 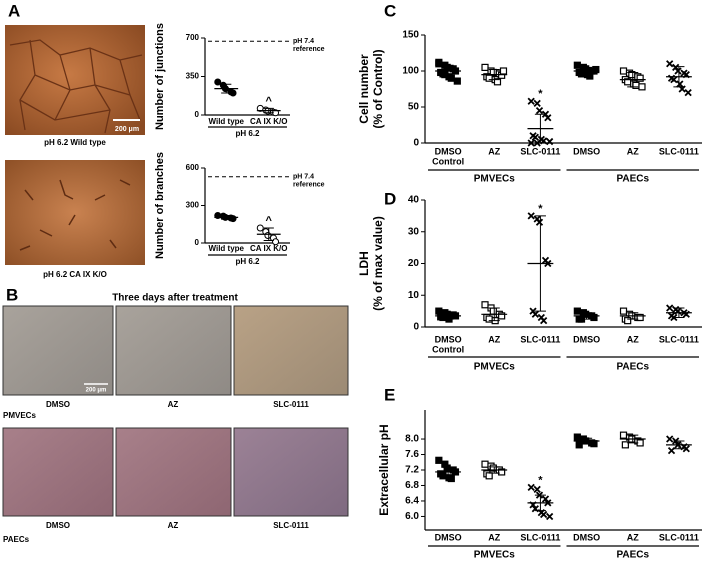 I want to click on panel-title: Three days after treatment, so click(x=175, y=298).